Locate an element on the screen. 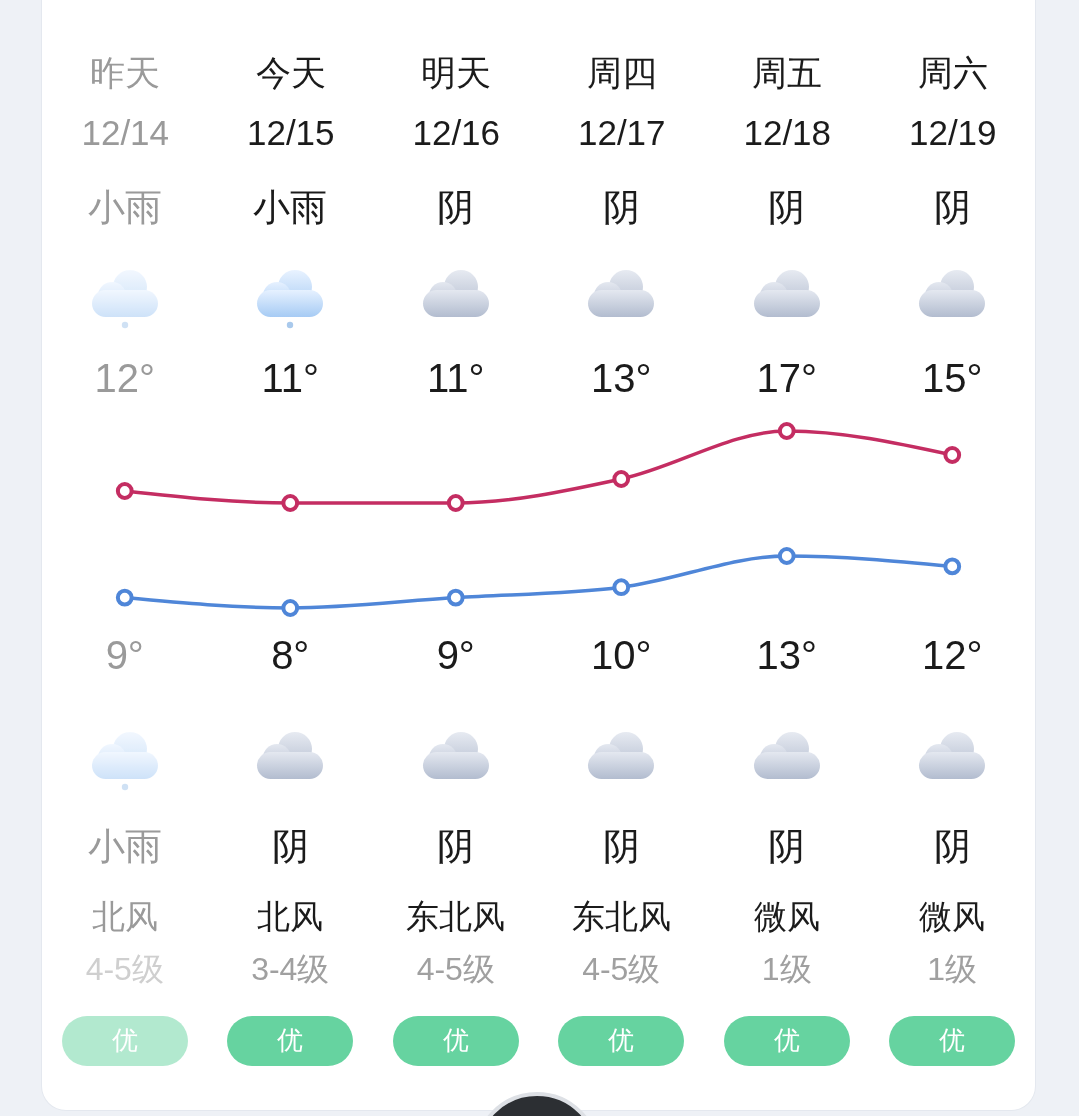  data-label: 17° is located at coordinates (786, 378).